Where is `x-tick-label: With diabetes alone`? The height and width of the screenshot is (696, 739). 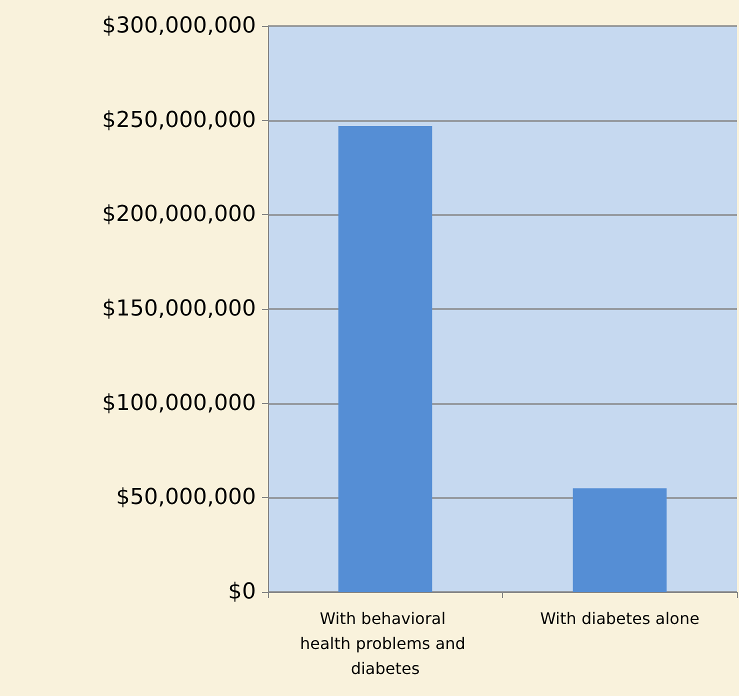 x-tick-label: With diabetes alone is located at coordinates (620, 618).